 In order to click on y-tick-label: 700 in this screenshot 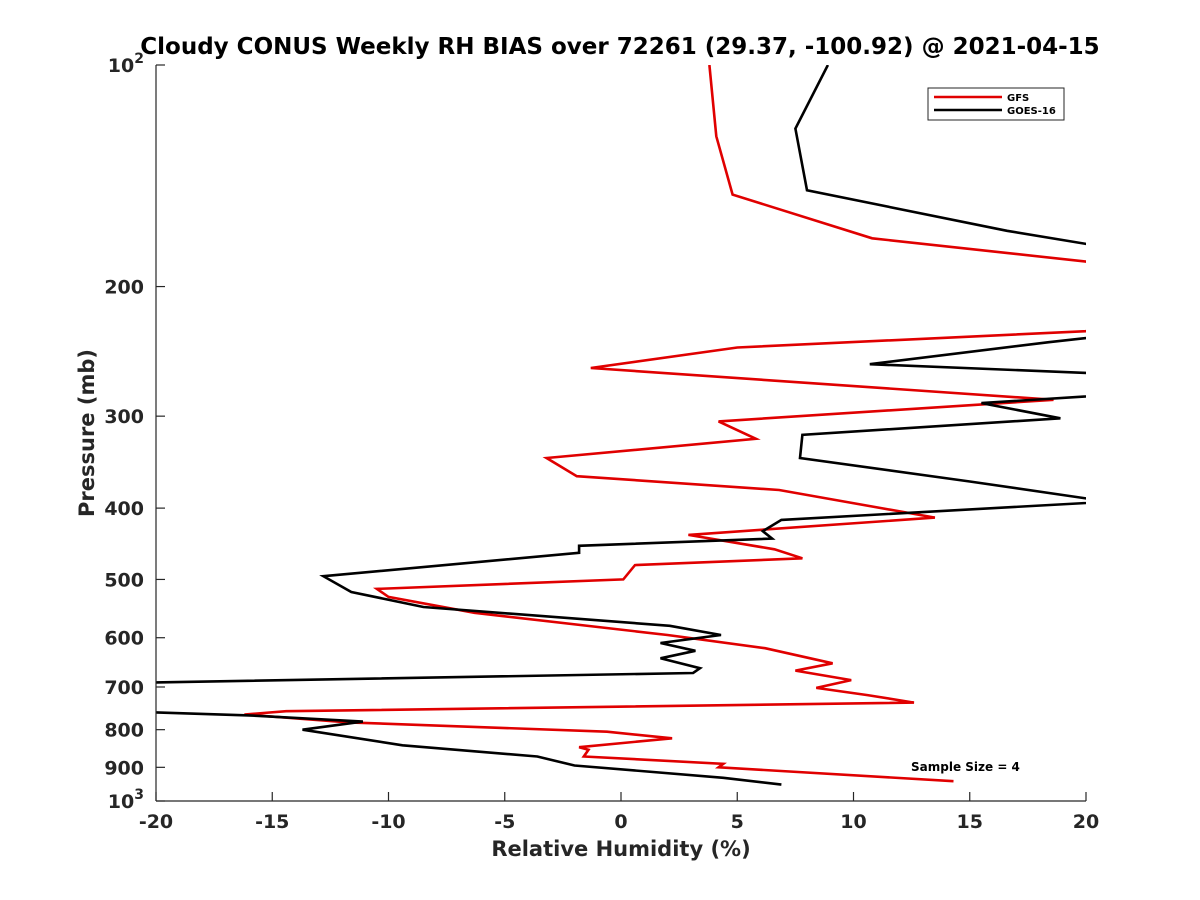, I will do `click(124, 688)`.